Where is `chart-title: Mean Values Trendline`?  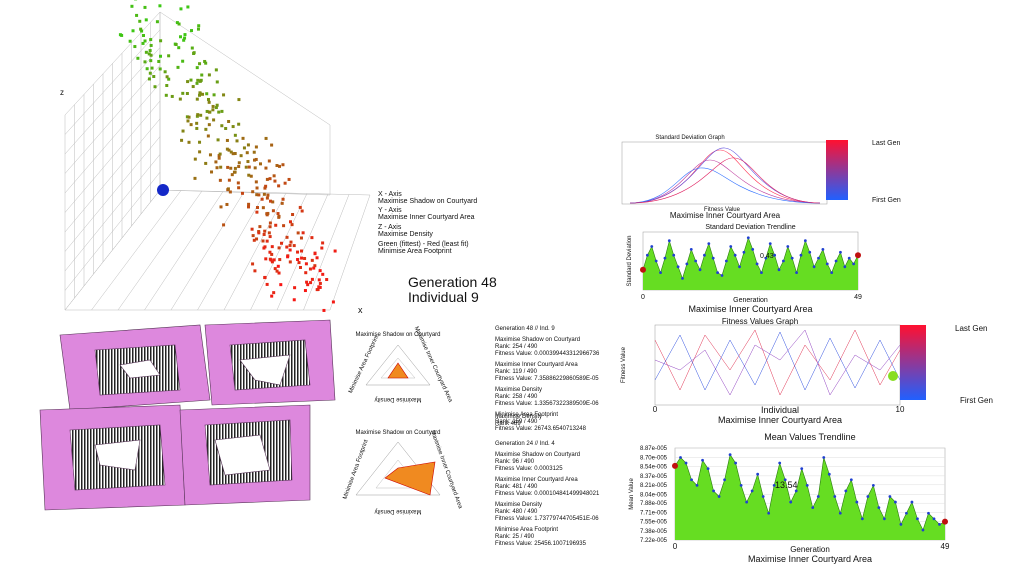
chart-title: Mean Values Trendline is located at coordinates (809, 437).